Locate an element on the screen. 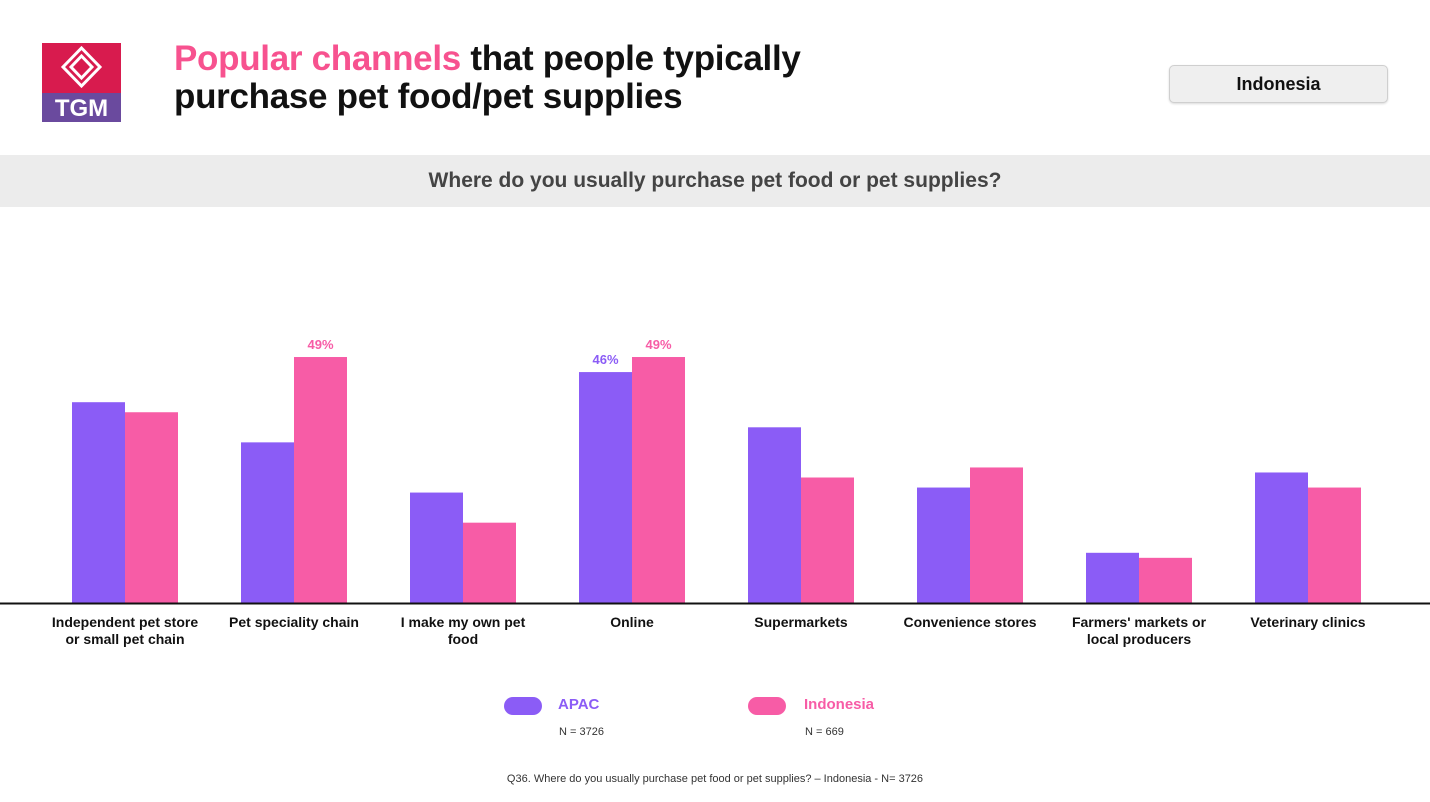 The image size is (1430, 802). bar-indonesia-supermarkets is located at coordinates (827, 540).